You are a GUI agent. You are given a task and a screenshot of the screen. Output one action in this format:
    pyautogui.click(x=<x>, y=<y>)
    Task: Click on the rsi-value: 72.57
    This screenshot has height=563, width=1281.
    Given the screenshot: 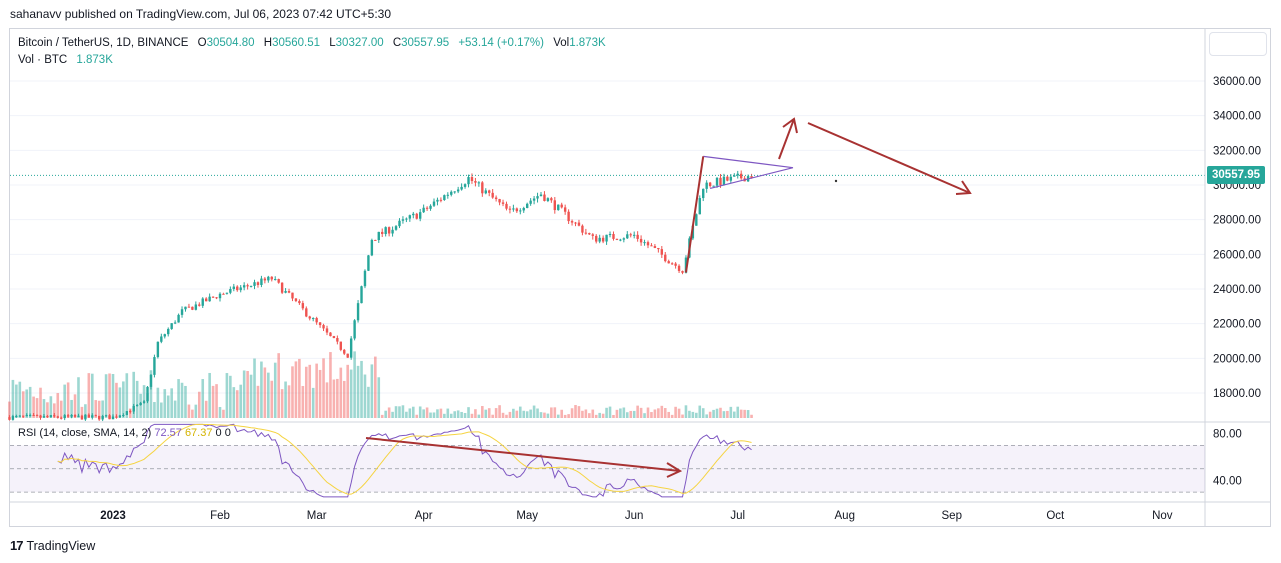 What is the action you would take?
    pyautogui.click(x=168, y=433)
    